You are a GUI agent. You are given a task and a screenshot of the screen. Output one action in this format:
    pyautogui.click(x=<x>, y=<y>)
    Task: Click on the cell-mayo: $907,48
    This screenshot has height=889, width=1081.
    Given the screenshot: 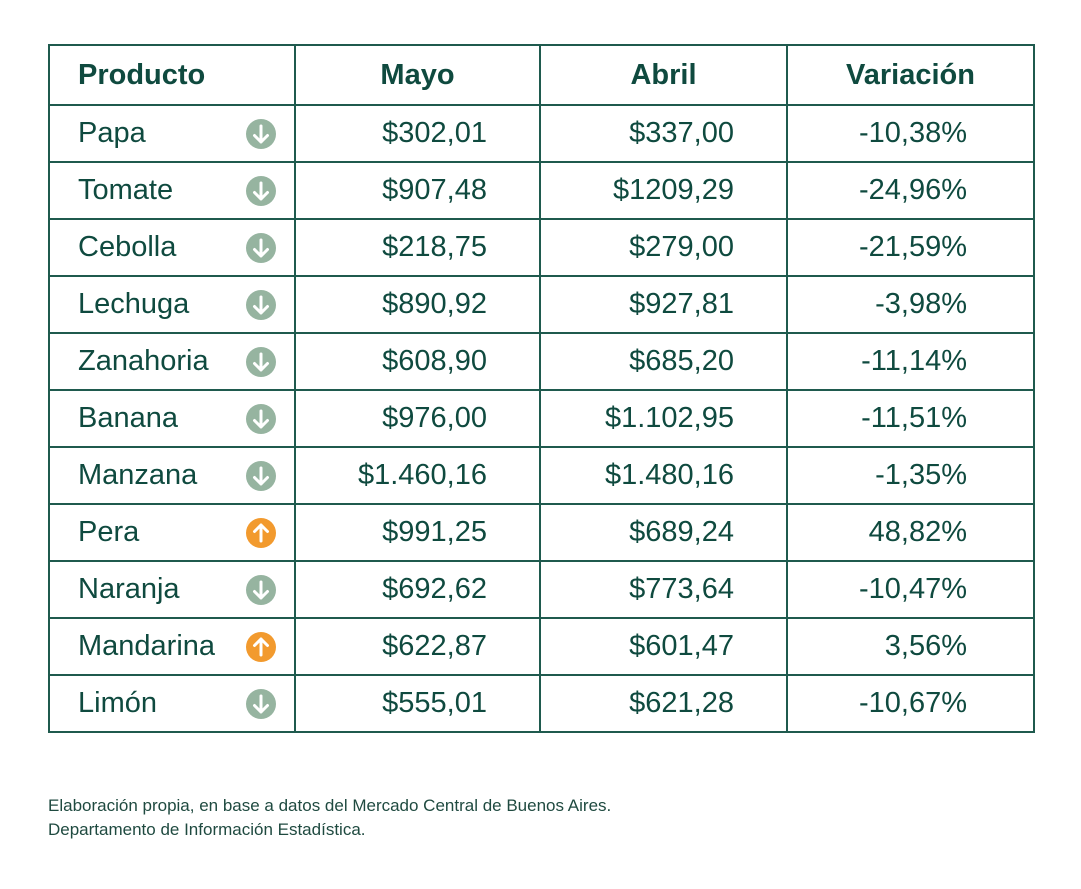 What is the action you would take?
    pyautogui.click(x=417, y=190)
    